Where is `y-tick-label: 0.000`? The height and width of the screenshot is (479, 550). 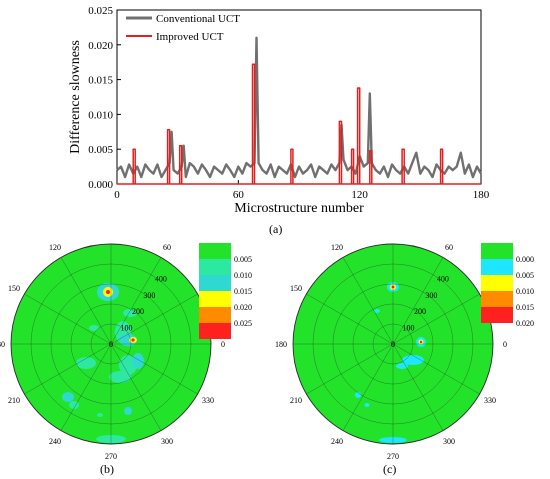 y-tick-label: 0.000 is located at coordinates (100, 185).